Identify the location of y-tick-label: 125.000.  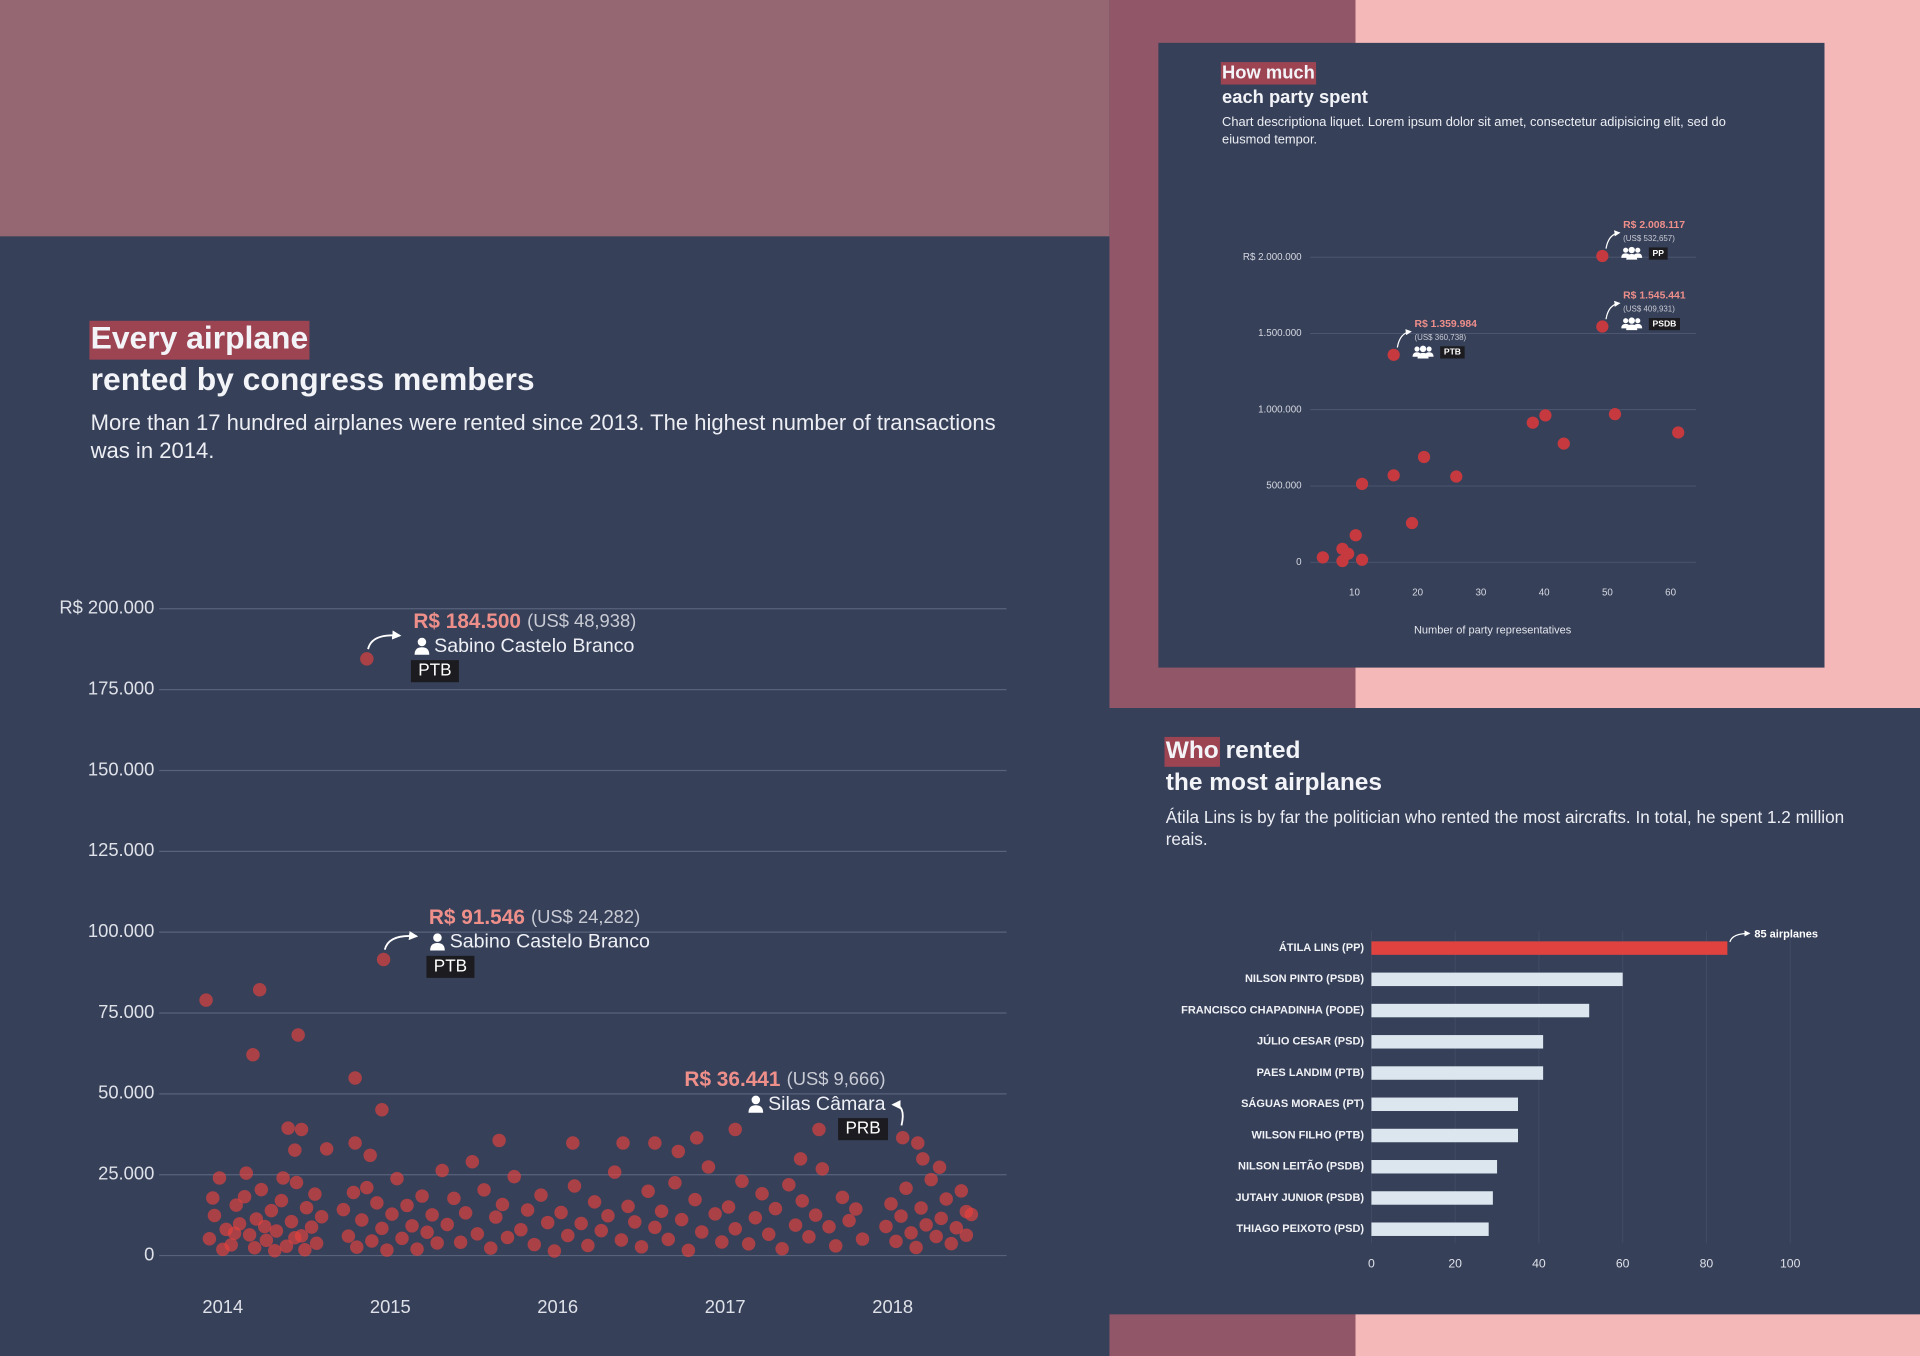
(121, 849).